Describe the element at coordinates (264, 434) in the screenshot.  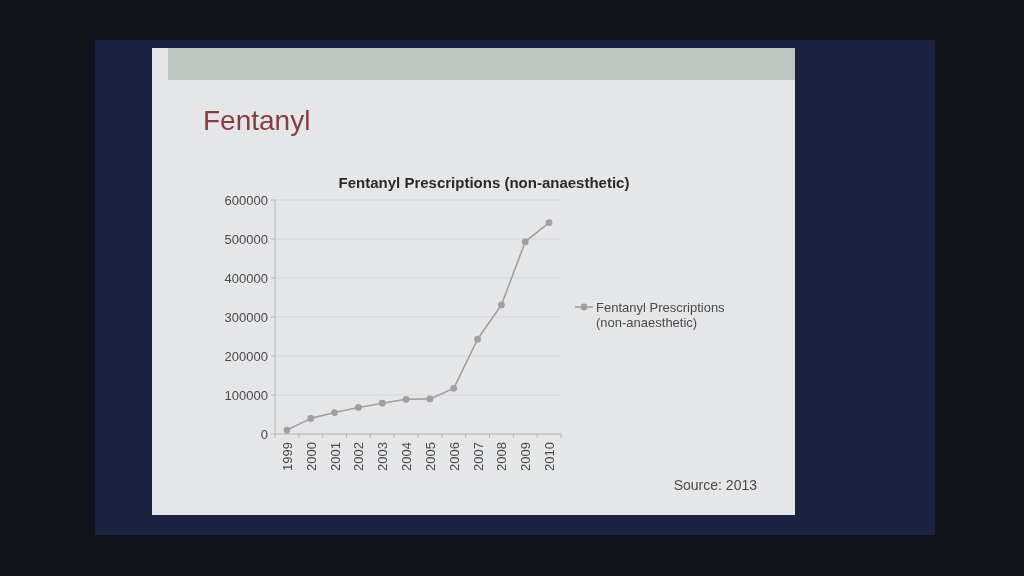
I see `y-tick-label: 0` at that location.